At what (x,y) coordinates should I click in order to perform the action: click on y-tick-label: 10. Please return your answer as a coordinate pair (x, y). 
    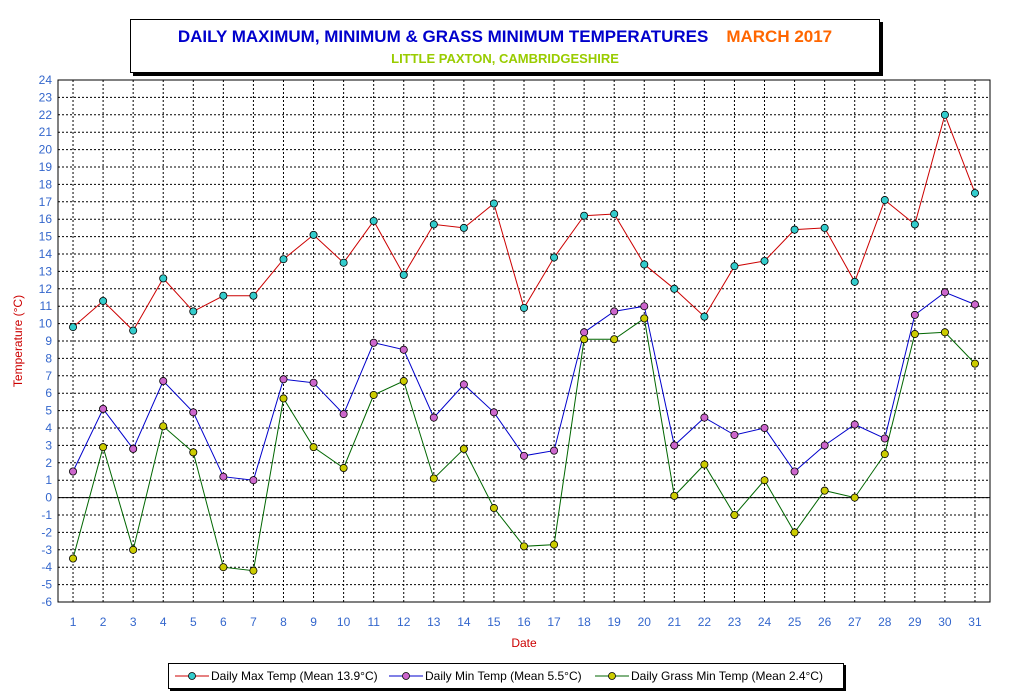
    Looking at the image, I should click on (46, 324).